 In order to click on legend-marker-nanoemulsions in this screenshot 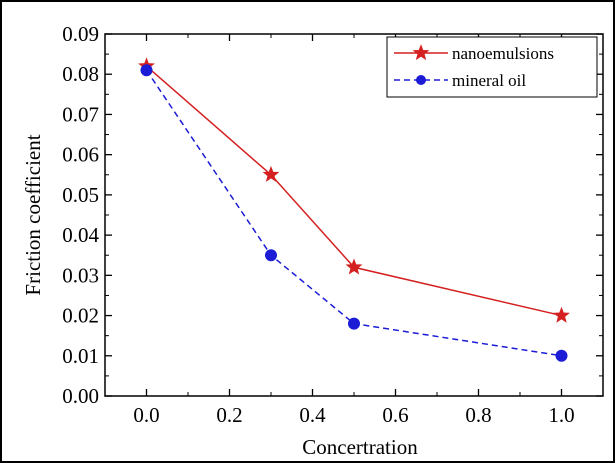, I will do `click(421, 52)`.